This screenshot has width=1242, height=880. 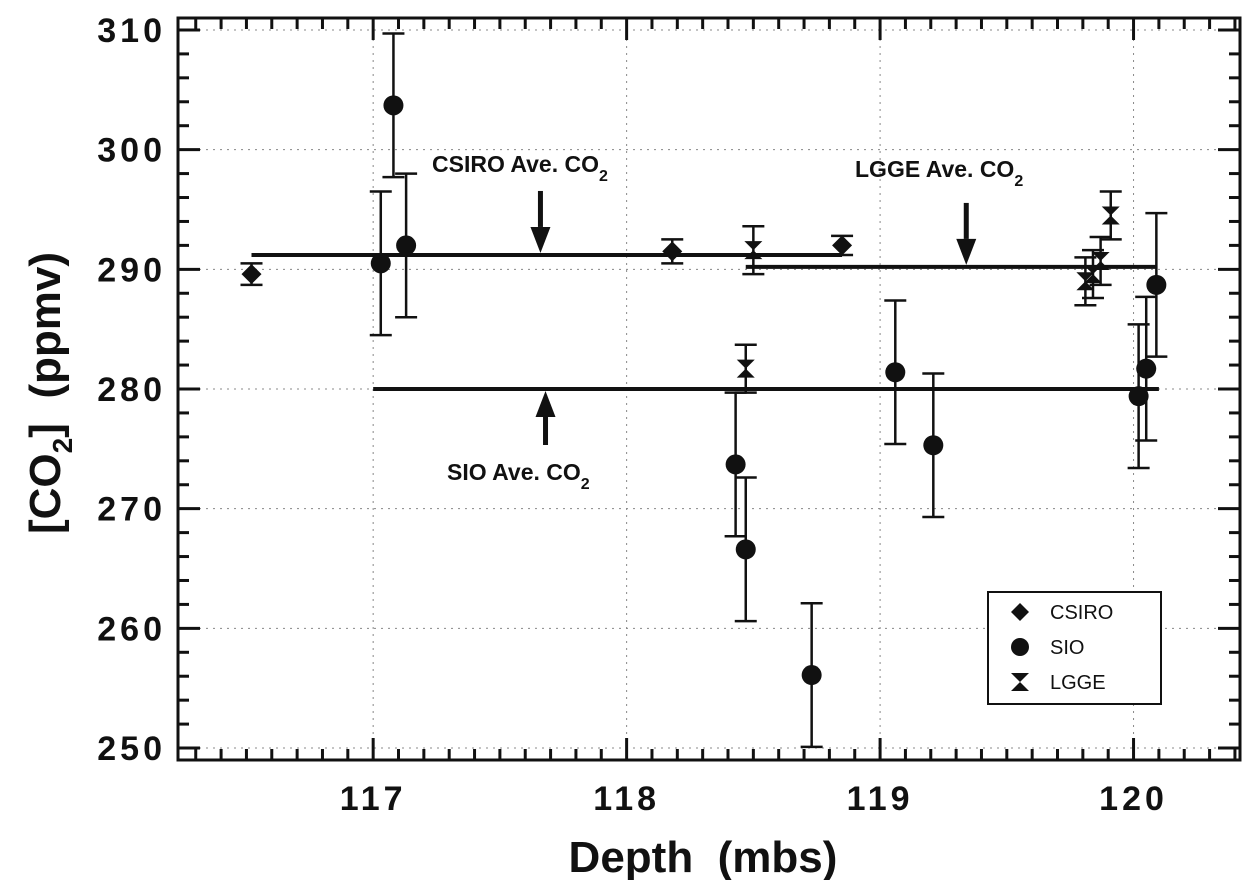 What do you see at coordinates (131, 510) in the screenshot?
I see `y-tick-label: 270` at bounding box center [131, 510].